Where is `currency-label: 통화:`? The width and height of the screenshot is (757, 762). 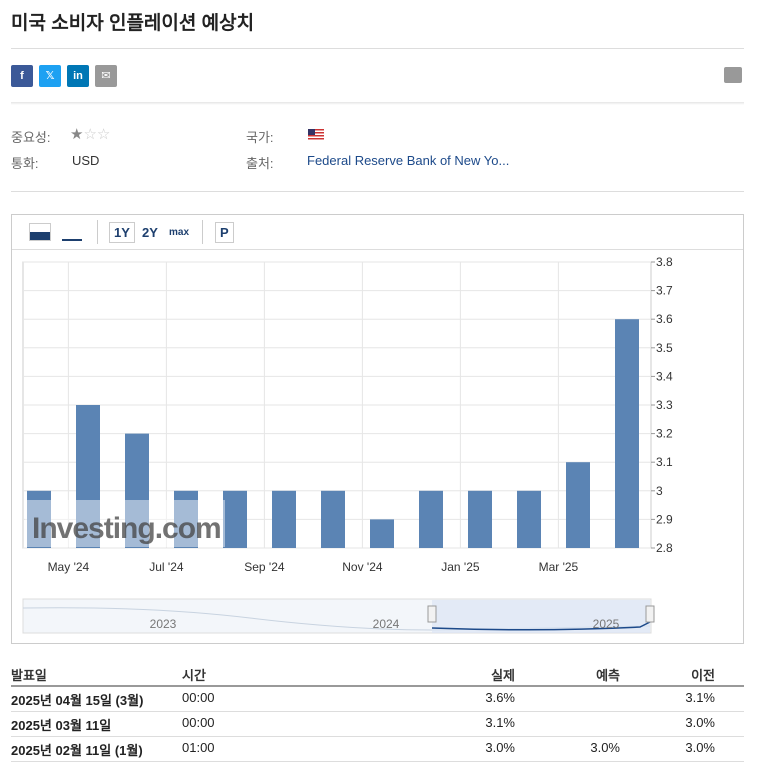
currency-label: 통화: is located at coordinates (25, 163).